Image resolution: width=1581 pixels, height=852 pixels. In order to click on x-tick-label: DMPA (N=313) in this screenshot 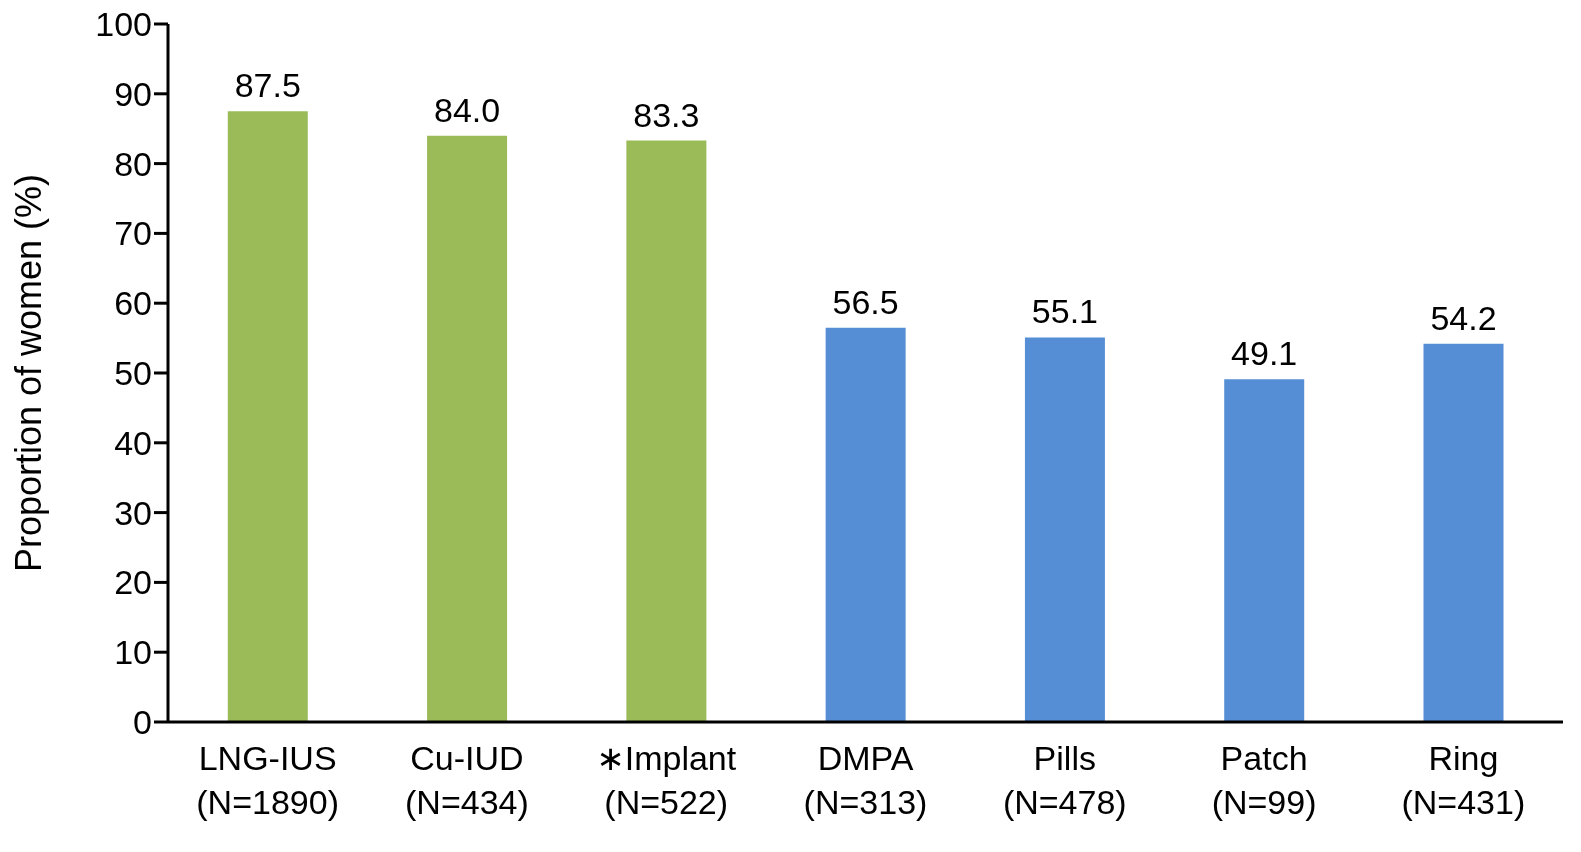, I will do `click(865, 780)`.